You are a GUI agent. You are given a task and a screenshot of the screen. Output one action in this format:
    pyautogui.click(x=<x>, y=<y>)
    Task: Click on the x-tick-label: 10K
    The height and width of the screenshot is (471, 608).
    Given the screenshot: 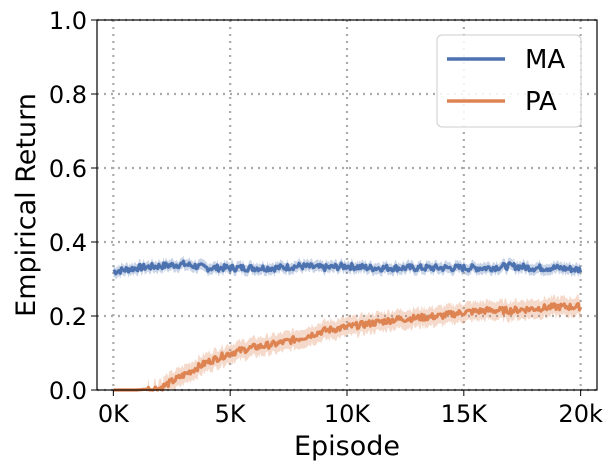 What is the action you would take?
    pyautogui.click(x=348, y=414)
    